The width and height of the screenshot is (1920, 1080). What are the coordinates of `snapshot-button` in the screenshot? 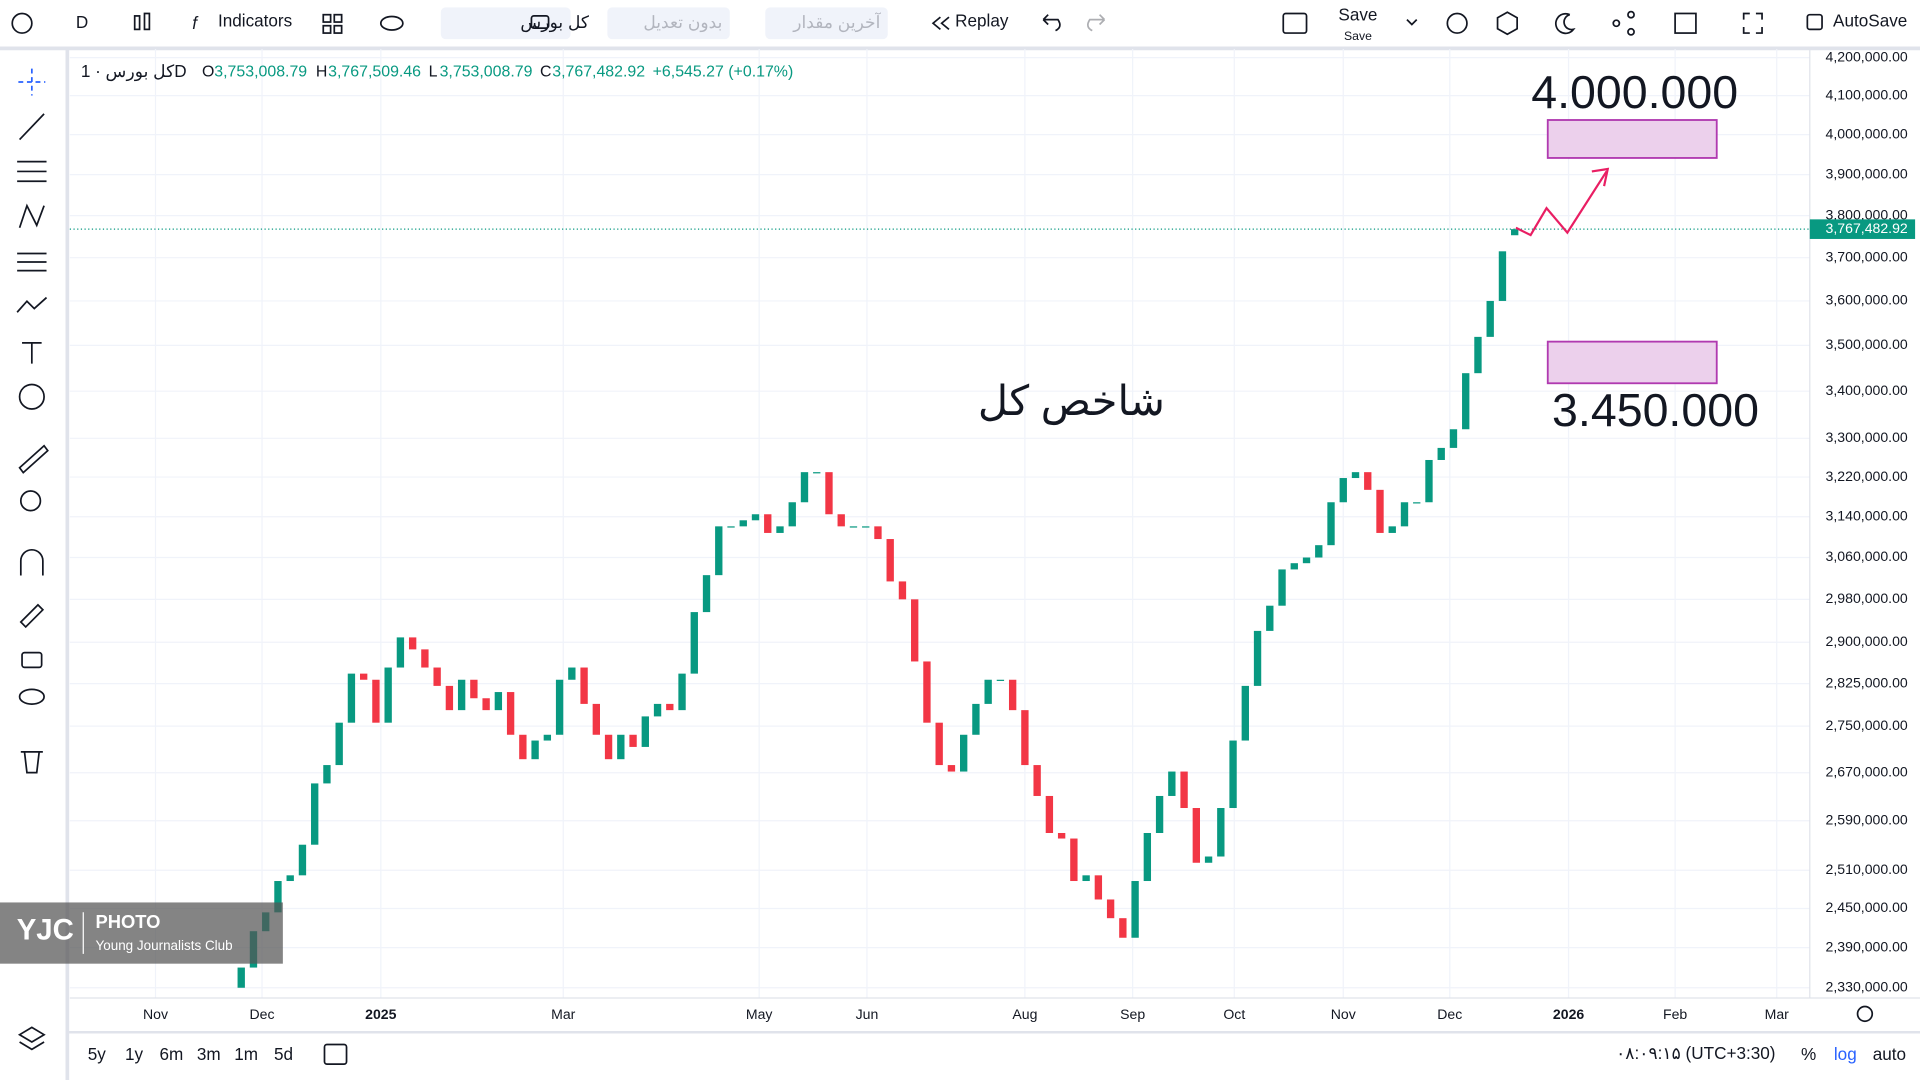 It's located at (1685, 23).